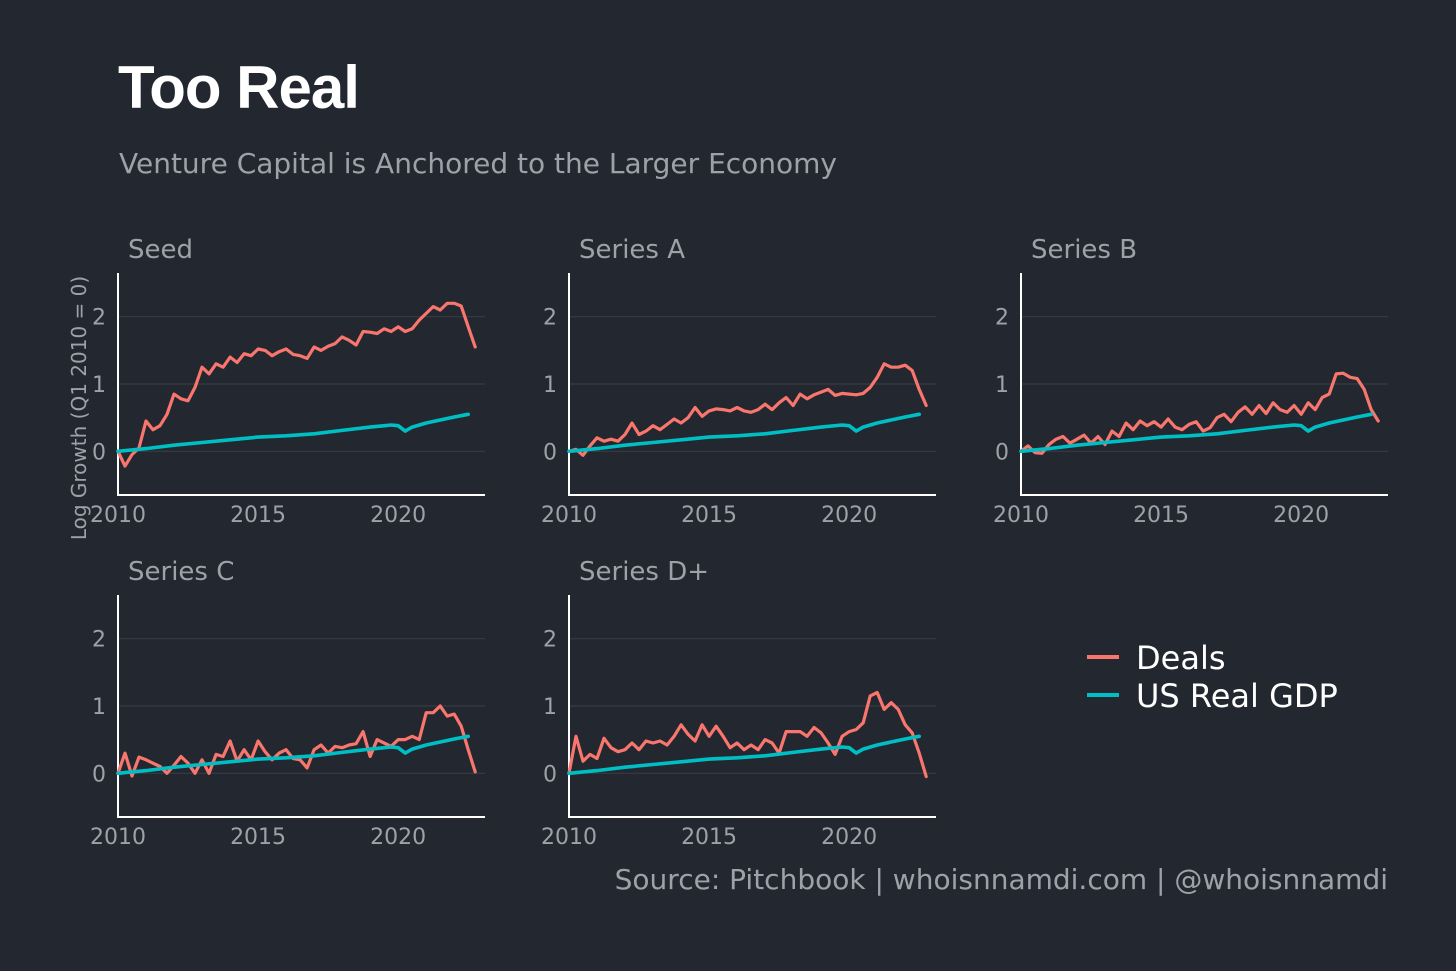  I want to click on deals-line-series-b, so click(1199, 413).